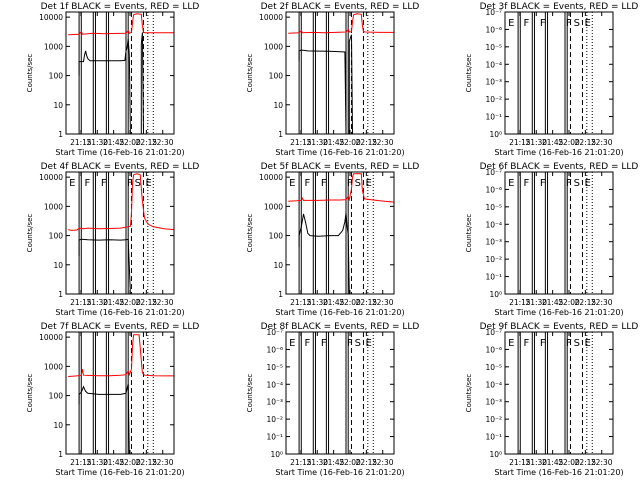 This screenshot has height=480, width=640. What do you see at coordinates (340, 167) in the screenshot?
I see `panel-title: Det 5f BLACK = Events, RED = LLD` at bounding box center [340, 167].